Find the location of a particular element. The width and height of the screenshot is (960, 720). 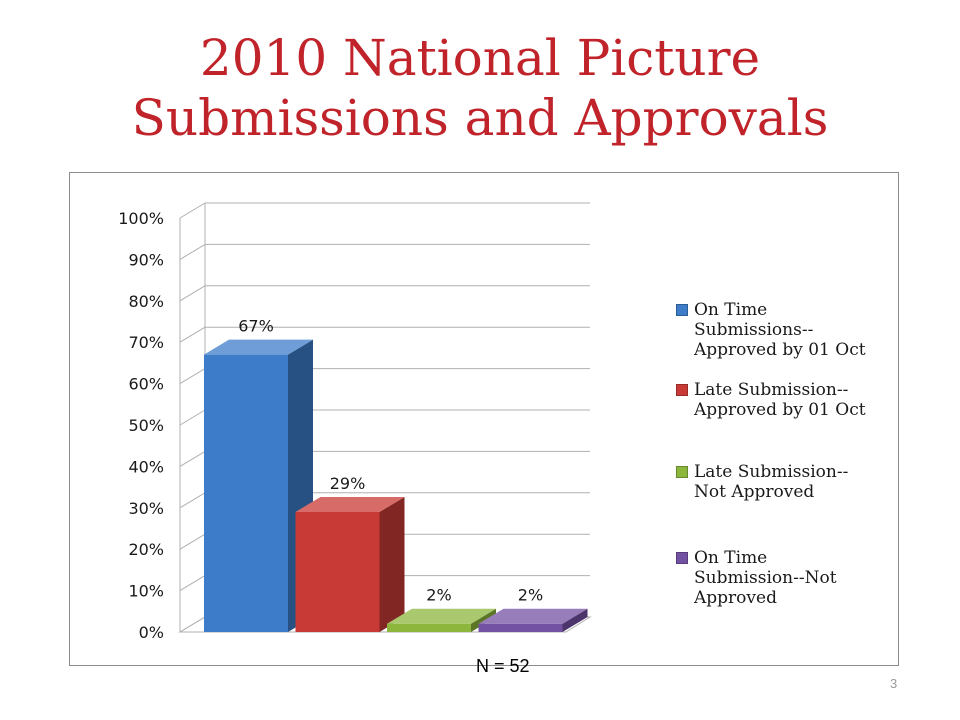

legend-label-line: Approved is located at coordinates (735, 598).